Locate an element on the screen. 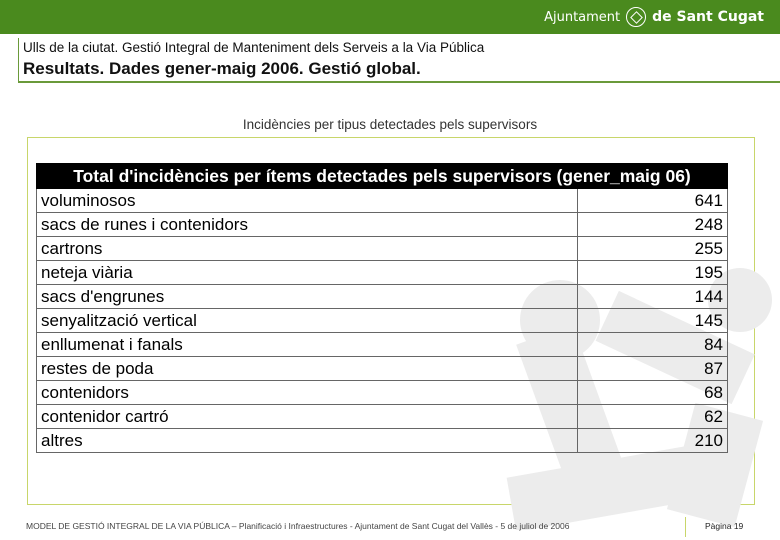 Image resolution: width=780 pixels, height=540 pixels. header-divider is located at coordinates (399, 82).